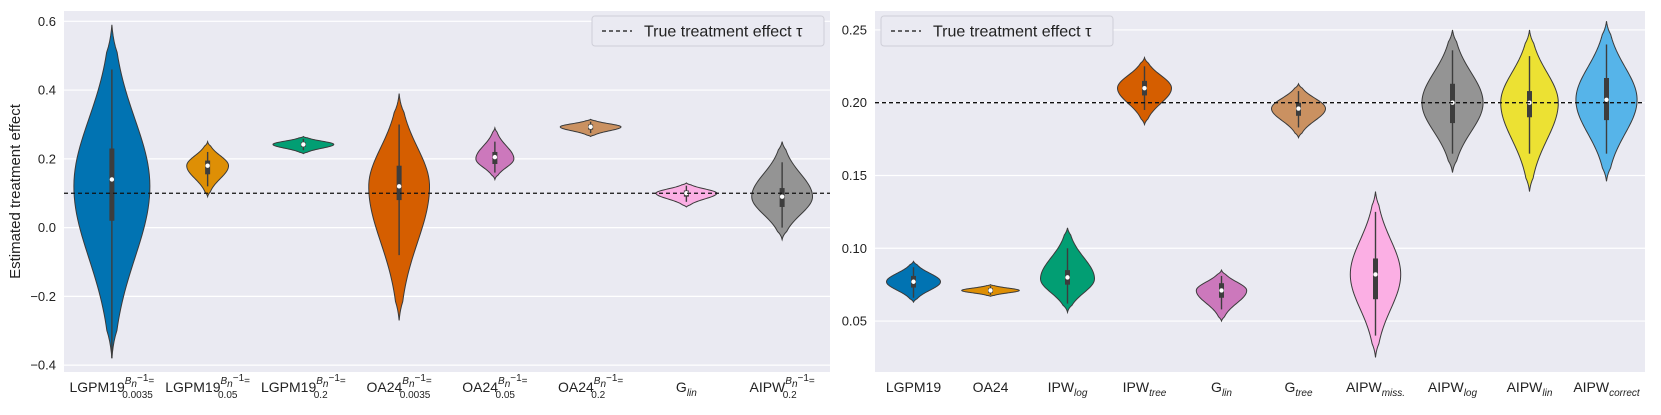 This screenshot has height=415, width=1661. What do you see at coordinates (854, 321) in the screenshot?
I see `y-tick-label: 0.05` at bounding box center [854, 321].